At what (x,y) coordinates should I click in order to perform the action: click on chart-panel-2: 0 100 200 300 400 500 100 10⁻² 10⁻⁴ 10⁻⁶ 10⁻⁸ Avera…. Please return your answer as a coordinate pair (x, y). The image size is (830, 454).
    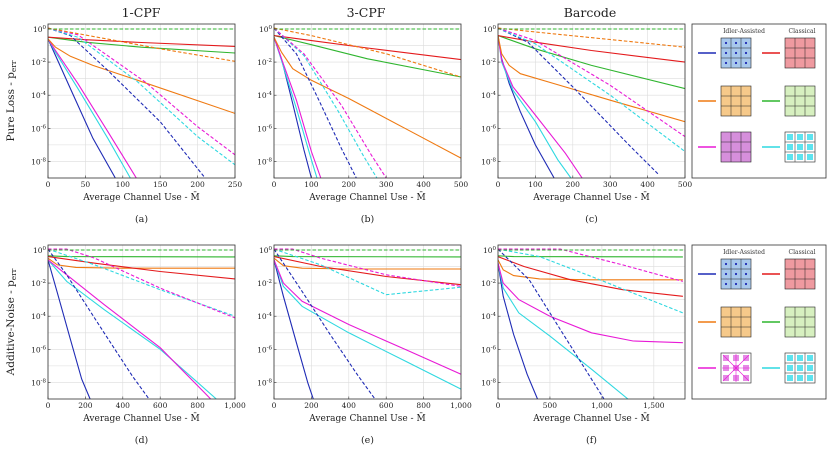
    Looking at the image, I should click on (363, 124).